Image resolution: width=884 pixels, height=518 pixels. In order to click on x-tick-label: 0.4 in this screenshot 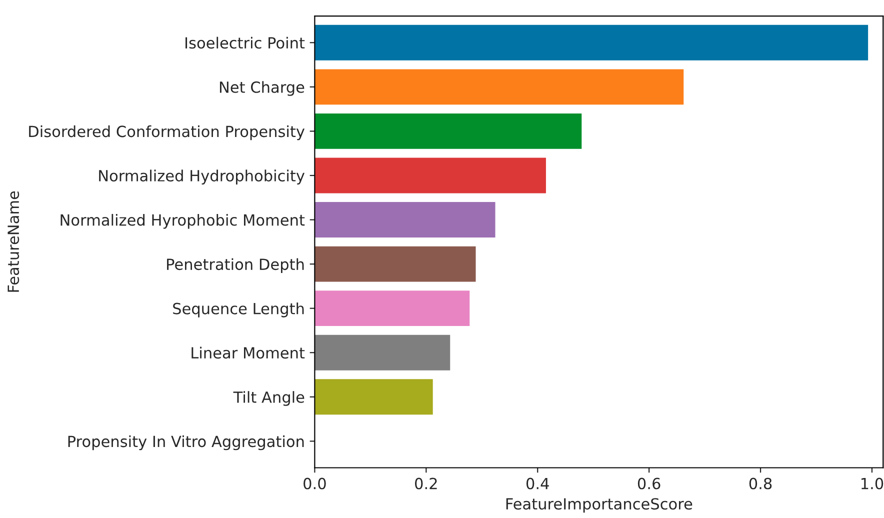, I will do `click(537, 484)`.